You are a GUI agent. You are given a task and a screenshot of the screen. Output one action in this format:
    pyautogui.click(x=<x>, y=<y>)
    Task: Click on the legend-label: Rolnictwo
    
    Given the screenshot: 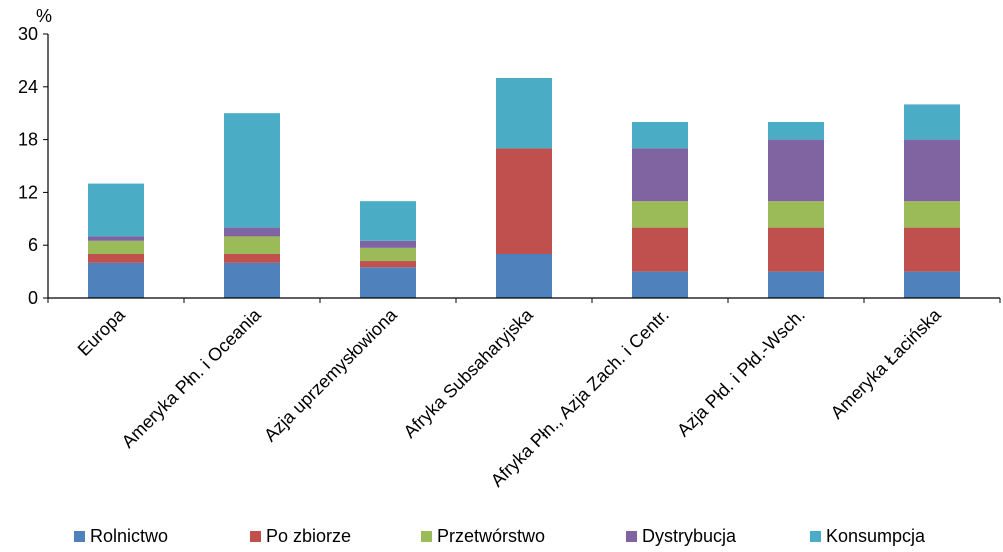 What is the action you would take?
    pyautogui.click(x=129, y=536)
    